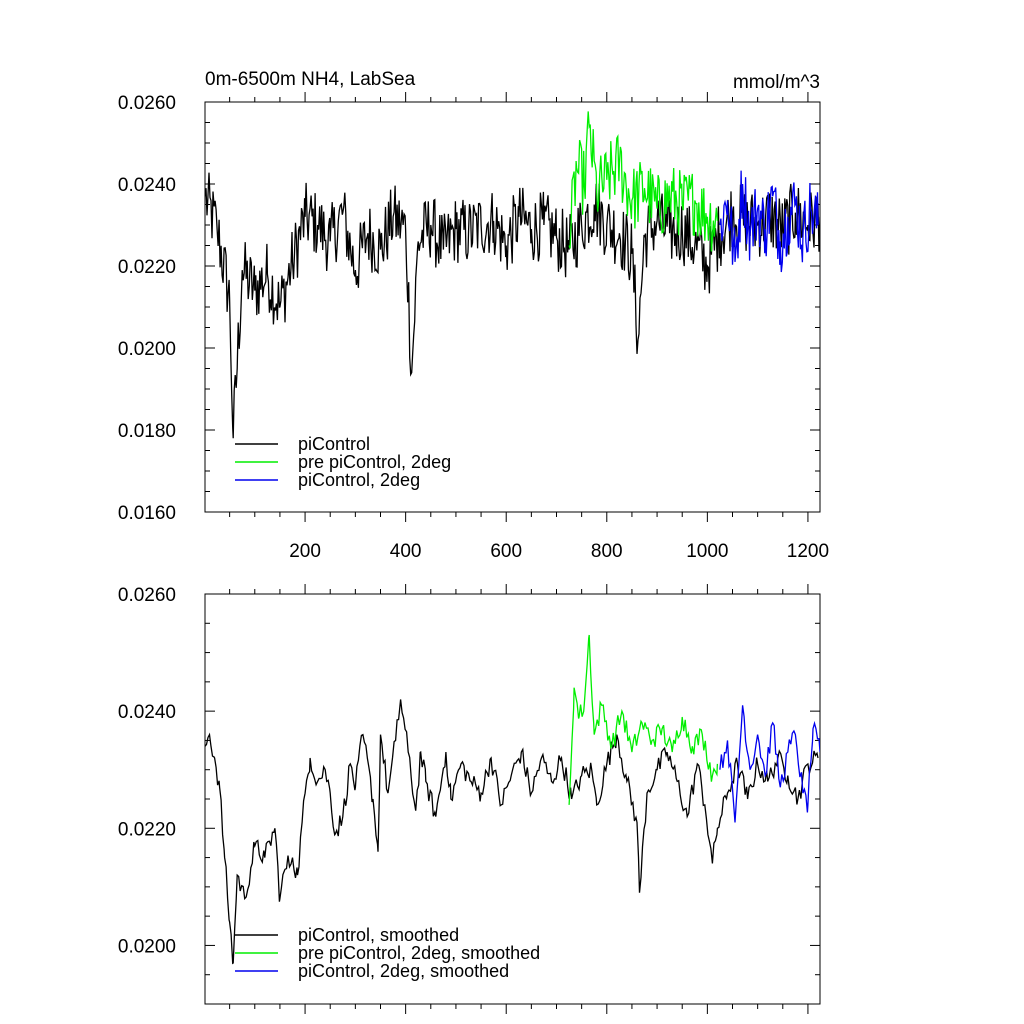  What do you see at coordinates (334, 444) in the screenshot?
I see `legend-label: piControl` at bounding box center [334, 444].